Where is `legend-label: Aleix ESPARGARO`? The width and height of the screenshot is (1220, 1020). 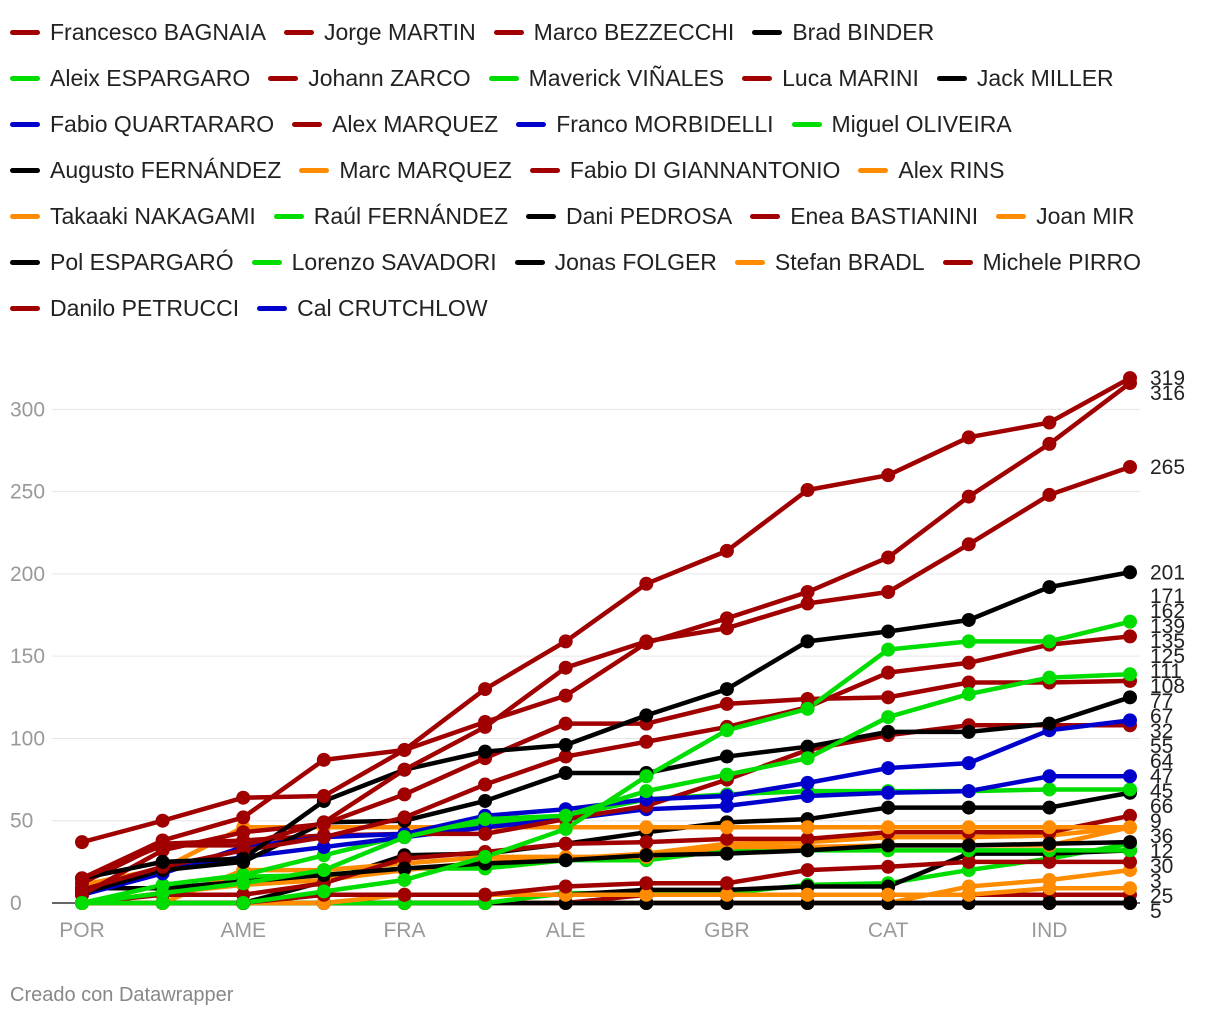
legend-label: Aleix ESPARGARO is located at coordinates (150, 77).